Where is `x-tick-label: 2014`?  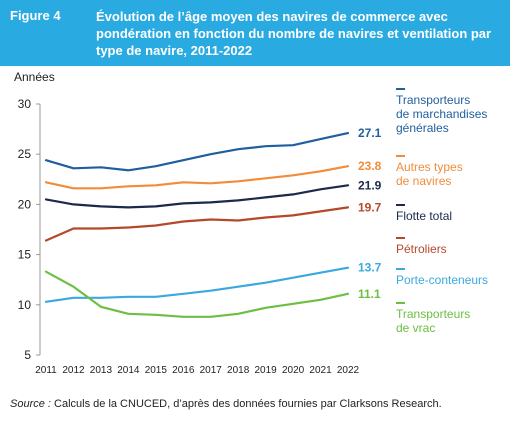
x-tick-label: 2014 is located at coordinates (128, 370).